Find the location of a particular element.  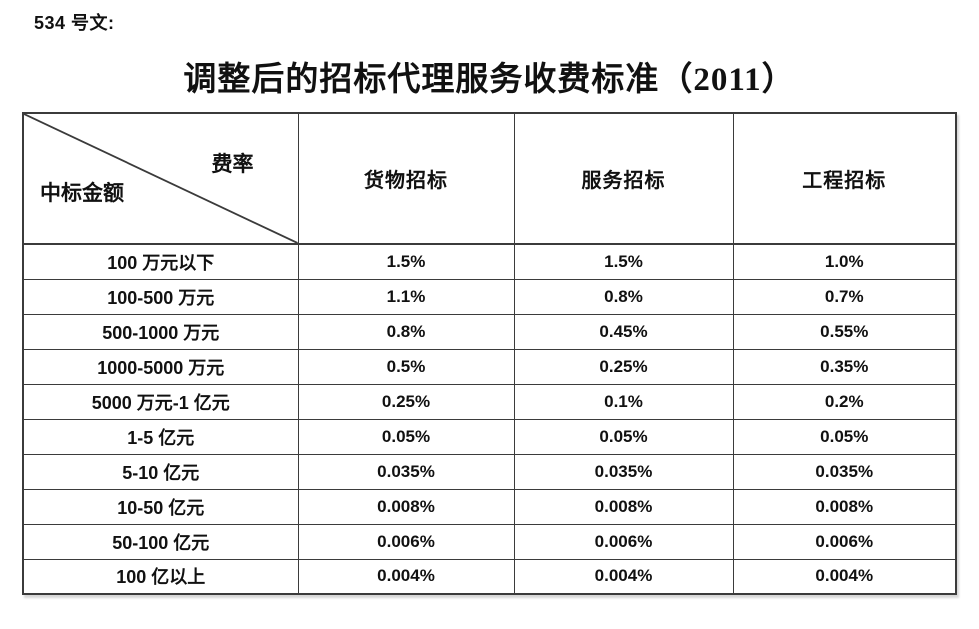

table-row: 500-1000 万元 0.8% 0.45% 0.55% is located at coordinates (489, 331).